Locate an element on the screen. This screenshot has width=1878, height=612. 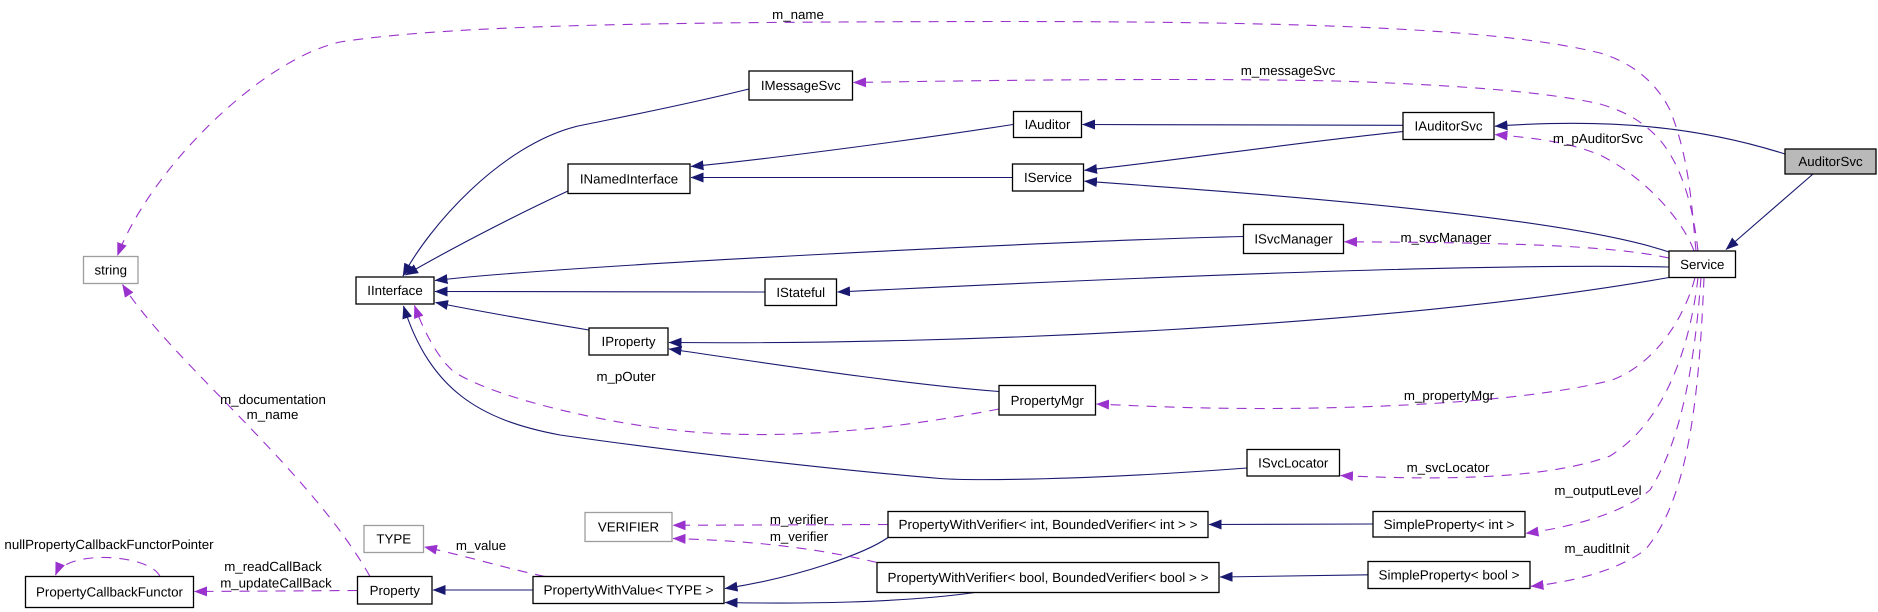
svg-text: INamedInterface is located at coordinates (629, 178).